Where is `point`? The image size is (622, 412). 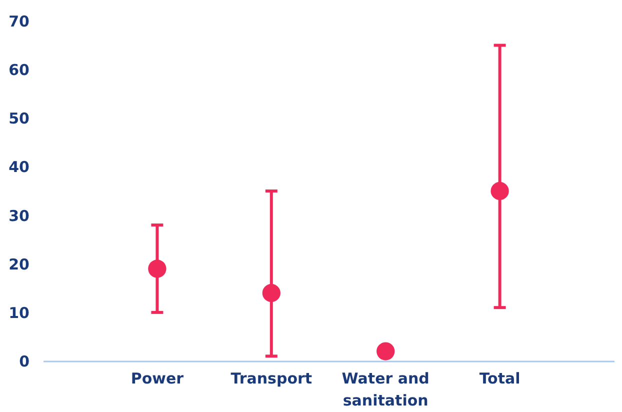
point is located at coordinates (385, 351).